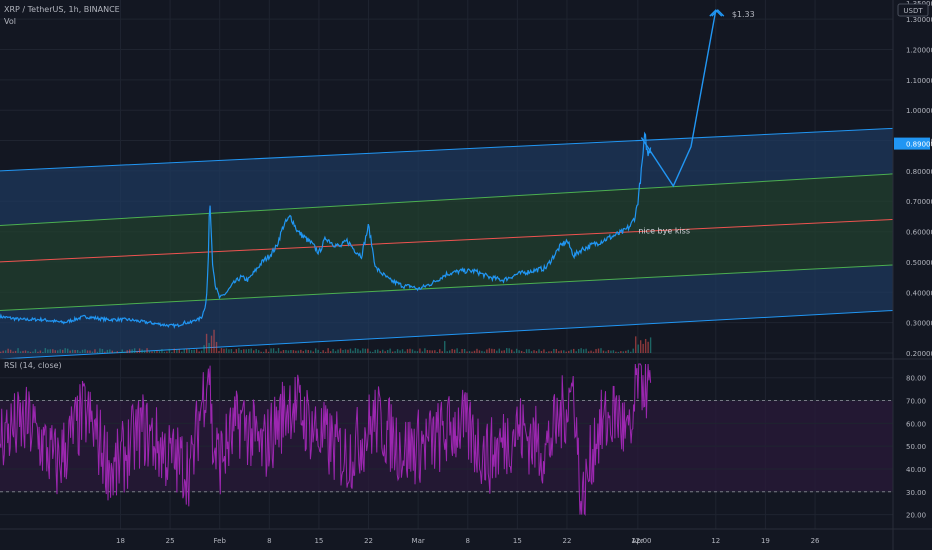 This screenshot has width=932, height=550. I want to click on currency-badge, so click(913, 10).